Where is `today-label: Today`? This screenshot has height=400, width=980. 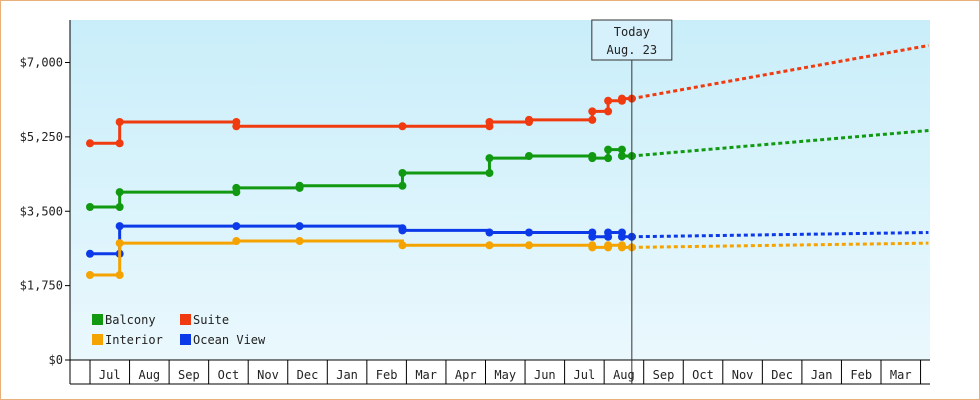
today-label: Today is located at coordinates (632, 32).